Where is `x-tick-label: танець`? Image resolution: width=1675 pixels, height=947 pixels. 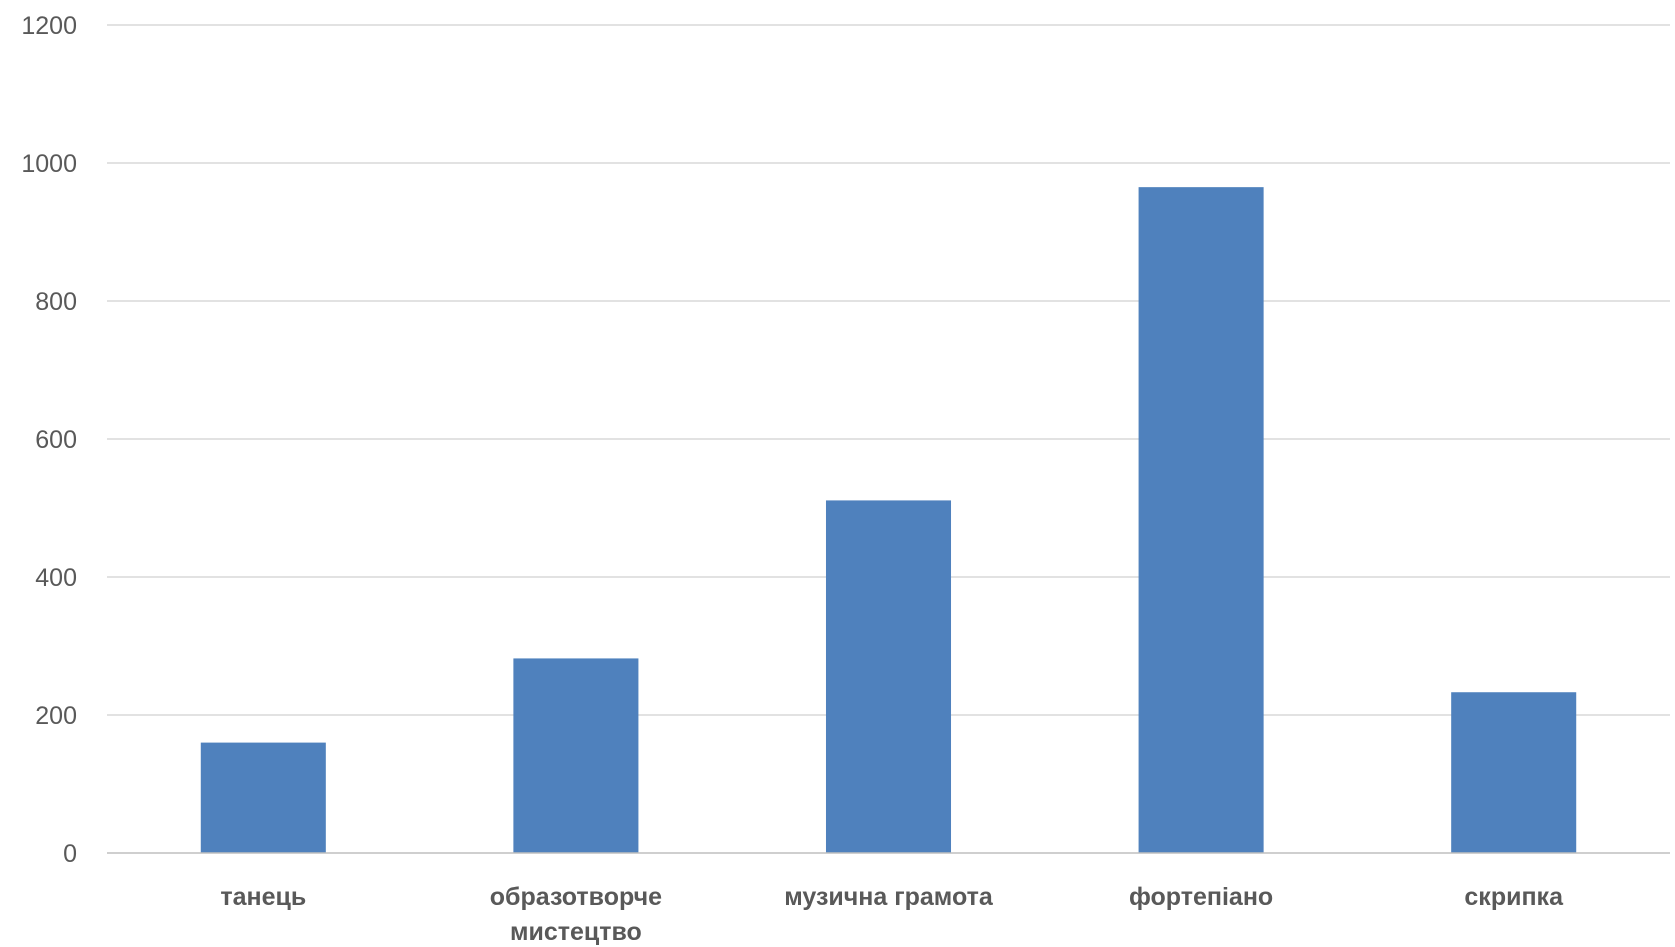 x-tick-label: танець is located at coordinates (263, 897).